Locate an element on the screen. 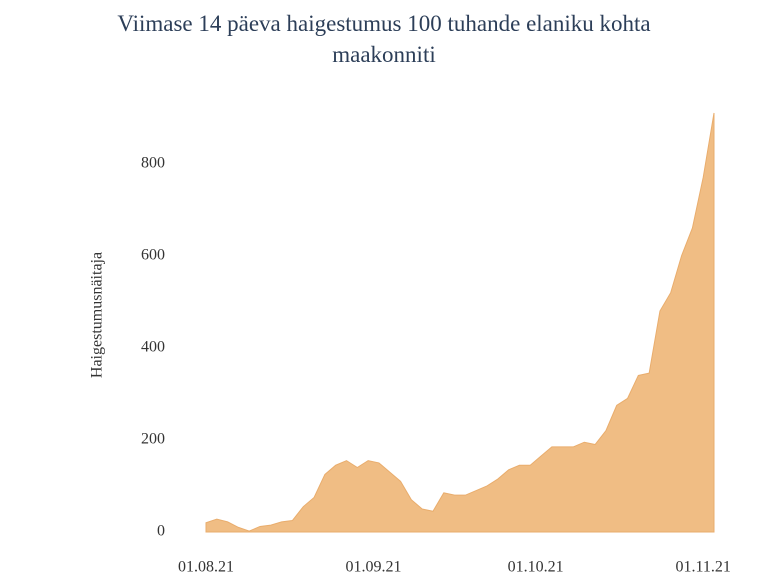 This screenshot has height=583, width=768. y-tick-label: 800 is located at coordinates (153, 162).